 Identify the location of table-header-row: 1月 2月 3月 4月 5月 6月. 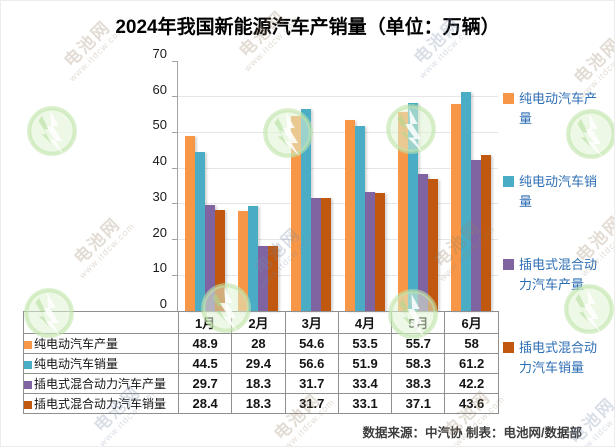
(261, 322).